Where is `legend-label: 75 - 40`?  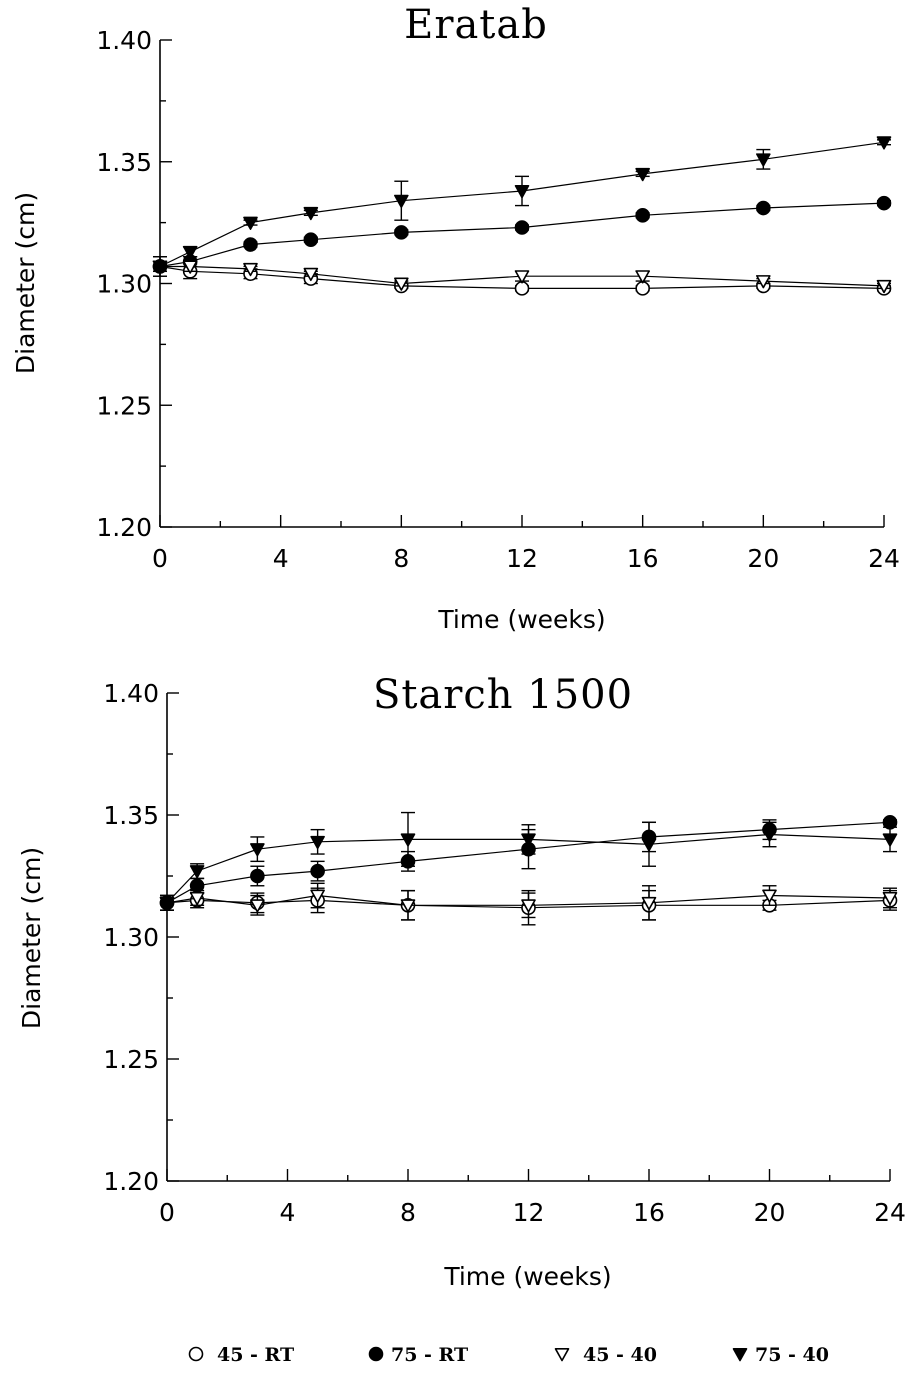 legend-label: 75 - 40 is located at coordinates (792, 1355).